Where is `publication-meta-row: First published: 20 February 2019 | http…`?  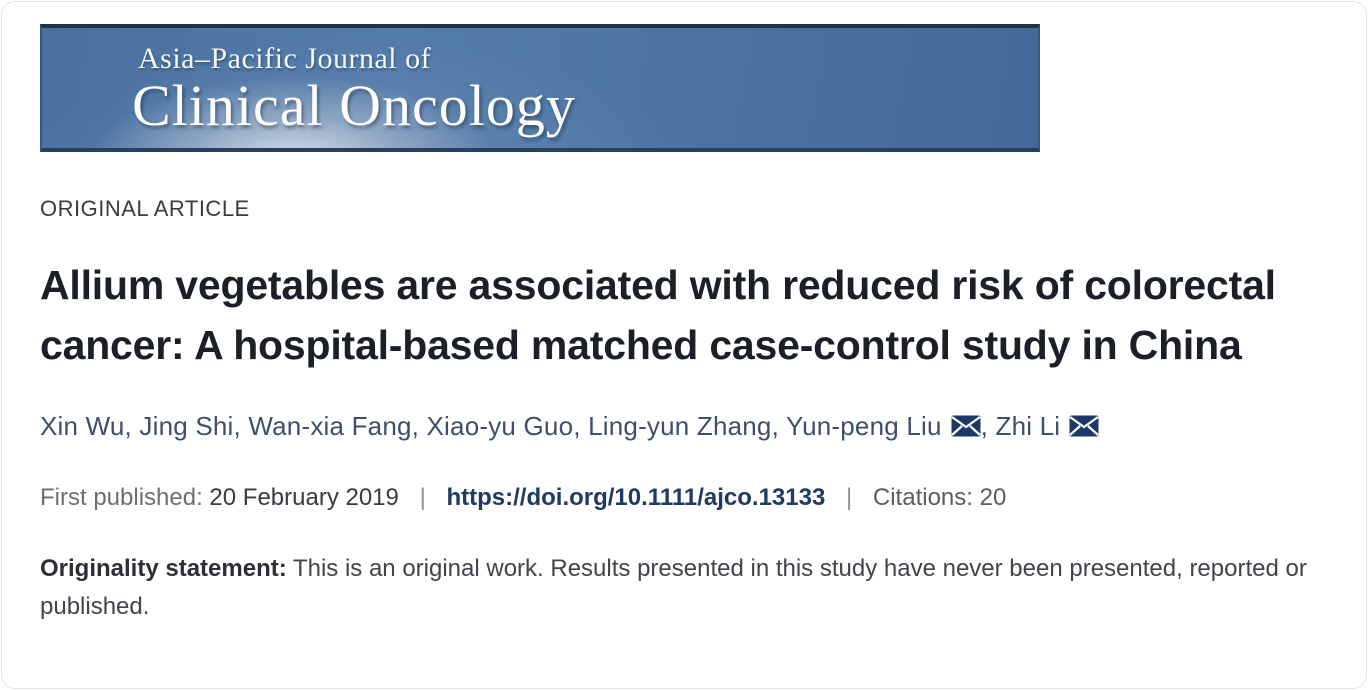
publication-meta-row: First published: 20 February 2019 | http… is located at coordinates (688, 498).